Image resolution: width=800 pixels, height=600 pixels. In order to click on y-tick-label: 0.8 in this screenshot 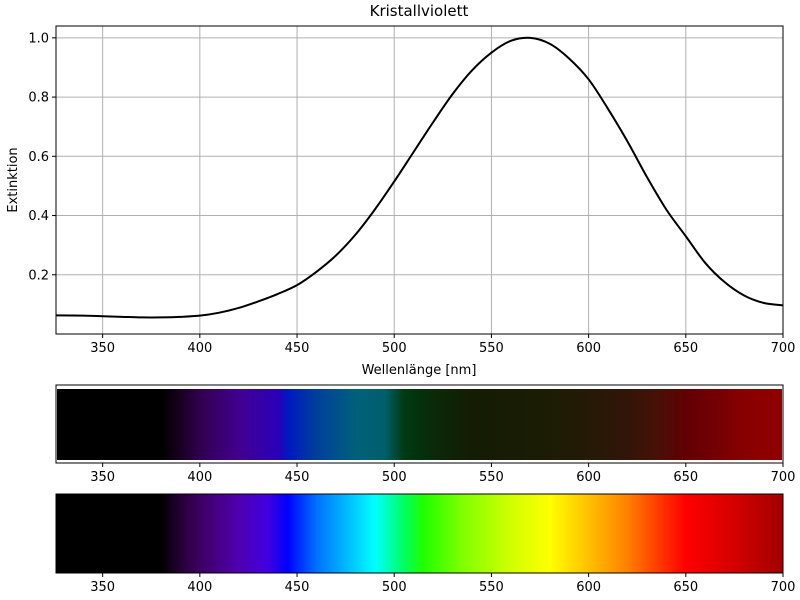, I will do `click(38, 98)`.